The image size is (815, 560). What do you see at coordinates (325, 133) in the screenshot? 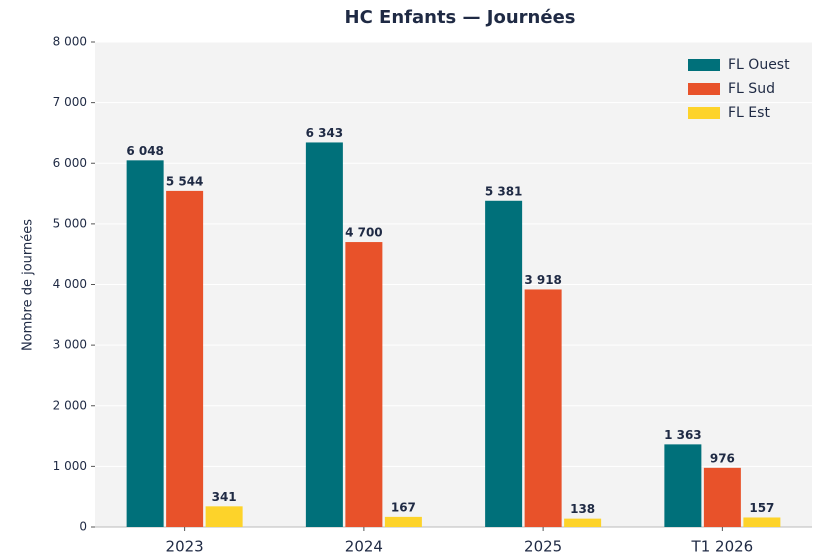
I see `data-label: 6 343` at bounding box center [325, 133].